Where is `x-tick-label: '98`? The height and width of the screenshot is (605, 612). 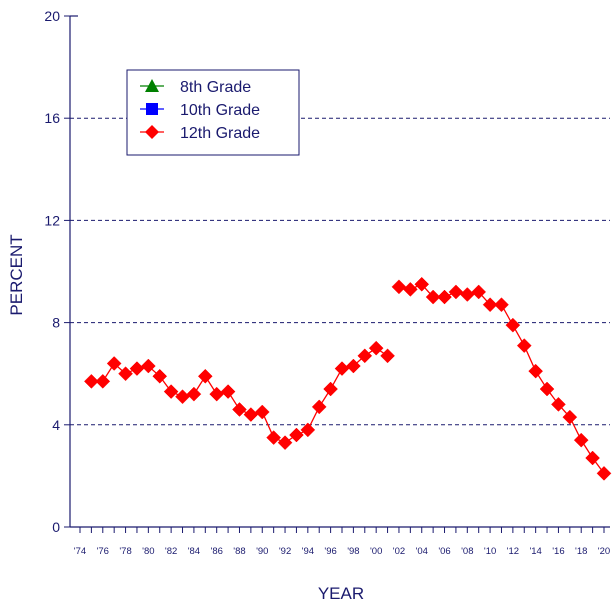 x-tick-label: '98 is located at coordinates (353, 551).